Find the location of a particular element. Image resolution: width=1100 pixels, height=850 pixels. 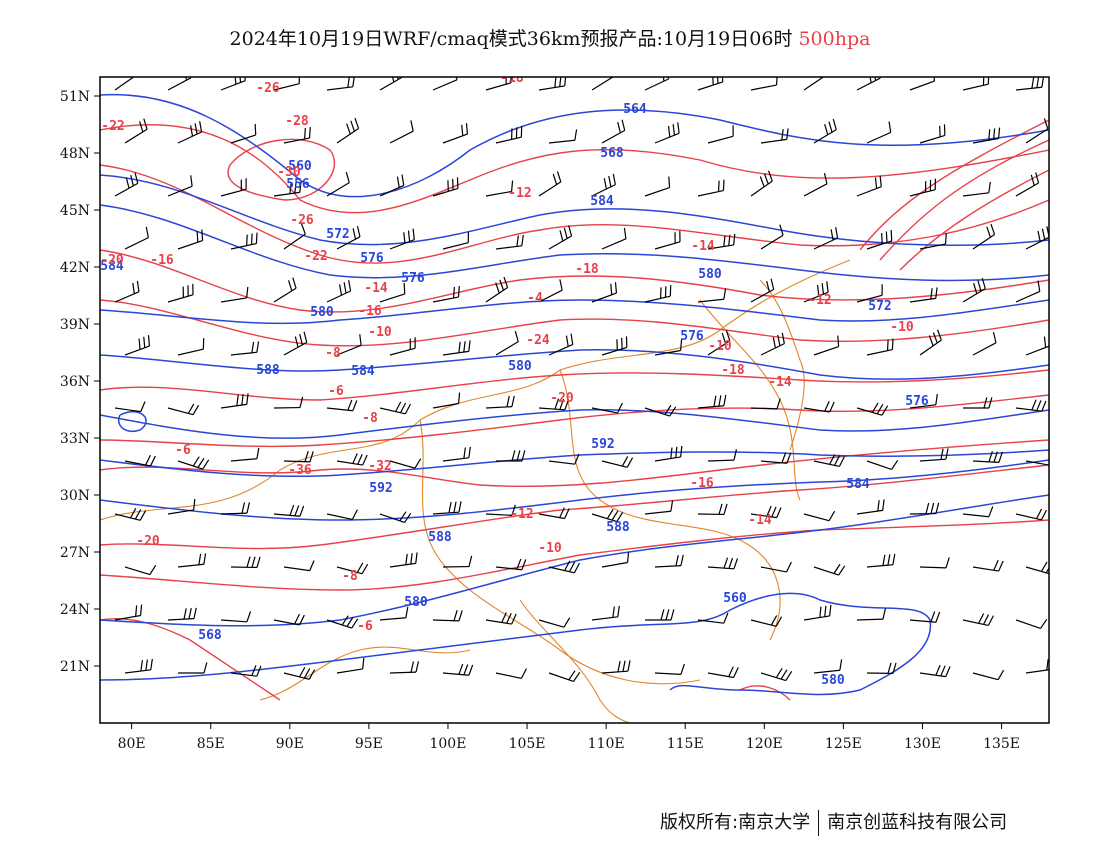

title-main: 2024年10月19日WRF/cmaq模式36km预报产品:10月19日06时 is located at coordinates (511, 39).